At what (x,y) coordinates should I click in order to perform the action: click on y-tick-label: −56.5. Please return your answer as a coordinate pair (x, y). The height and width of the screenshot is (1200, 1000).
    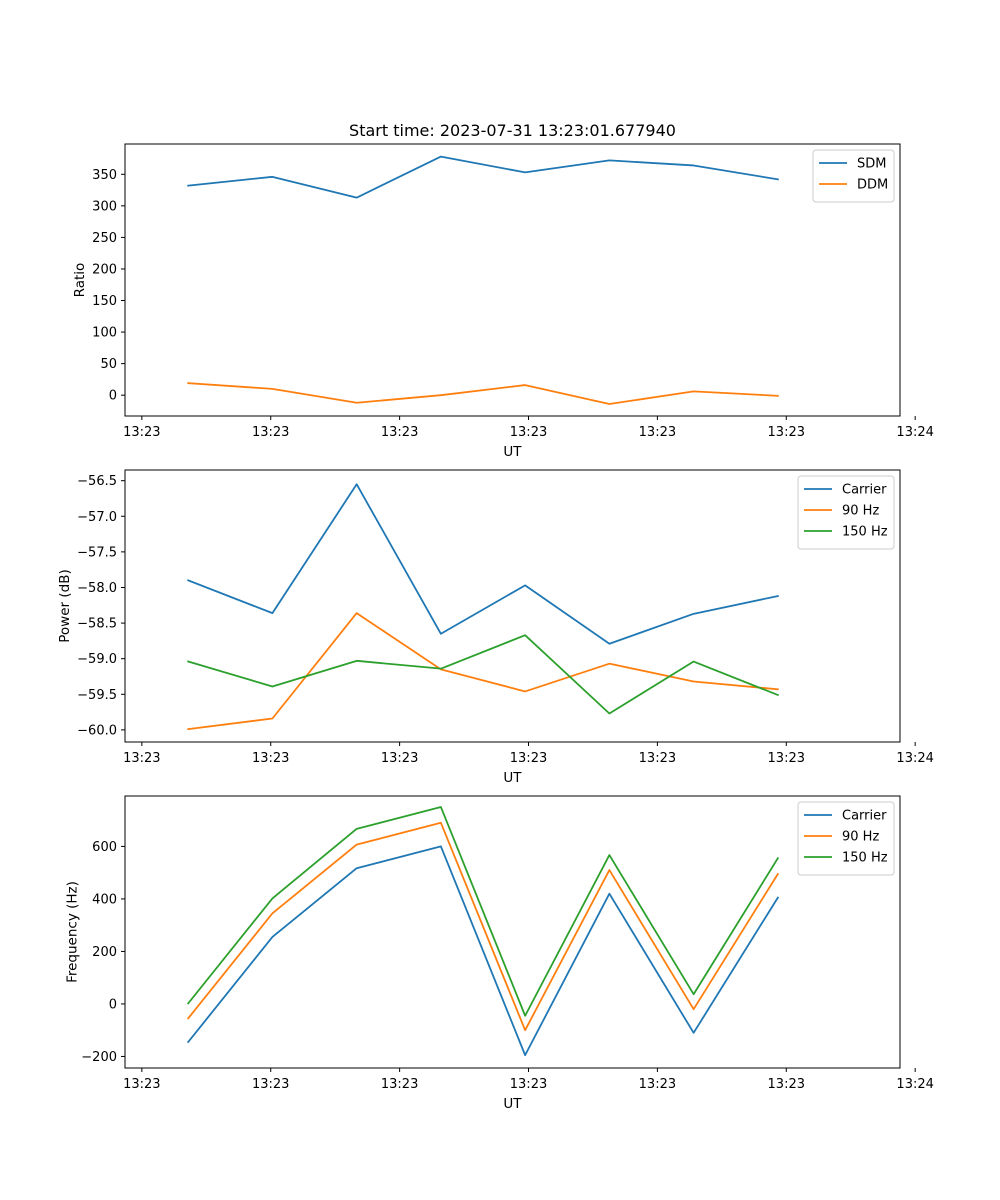
    Looking at the image, I should click on (97, 481).